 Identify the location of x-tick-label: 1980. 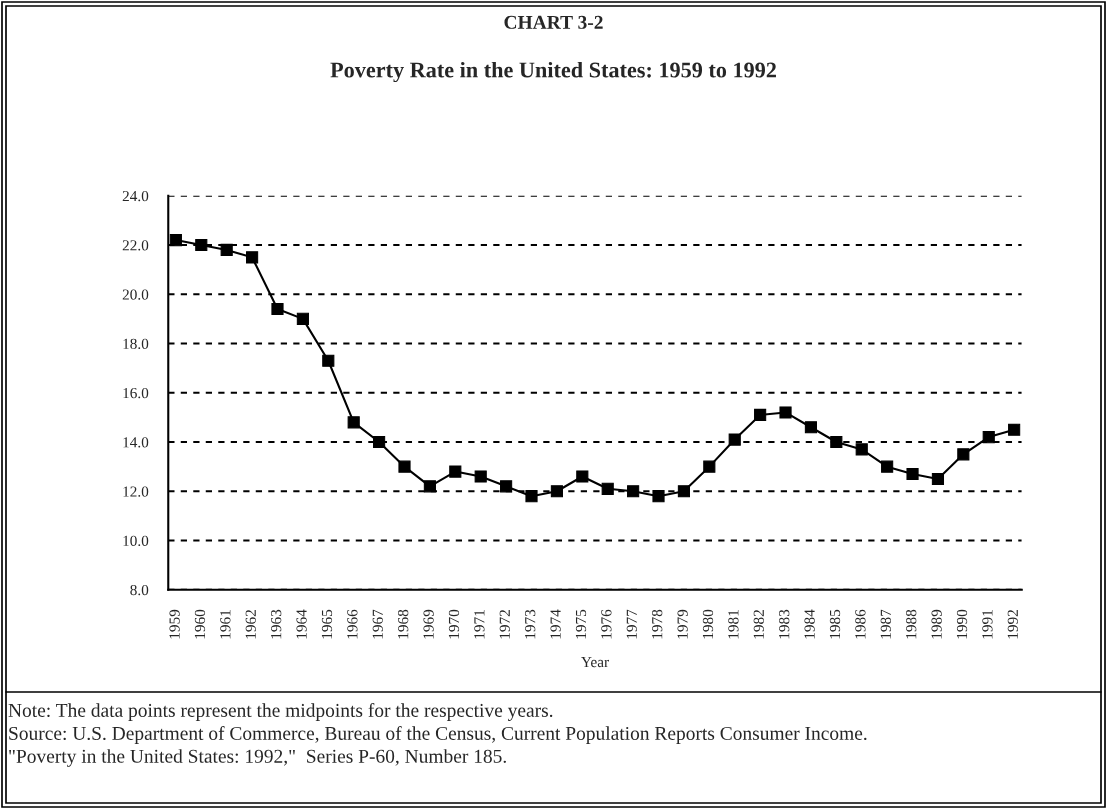
(708, 624).